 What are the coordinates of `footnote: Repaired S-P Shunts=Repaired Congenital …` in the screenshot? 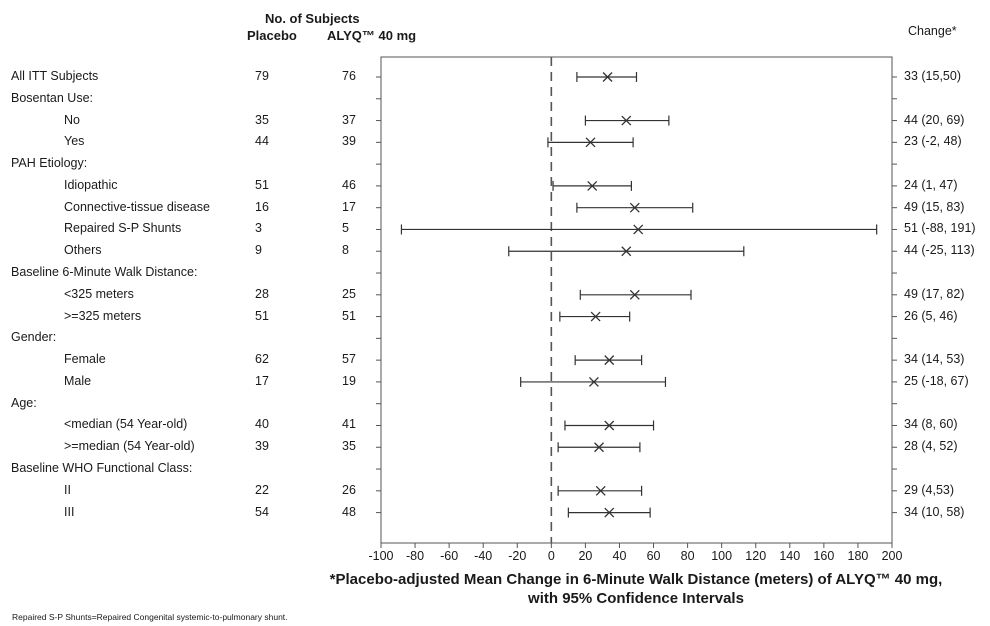 It's located at (150, 617).